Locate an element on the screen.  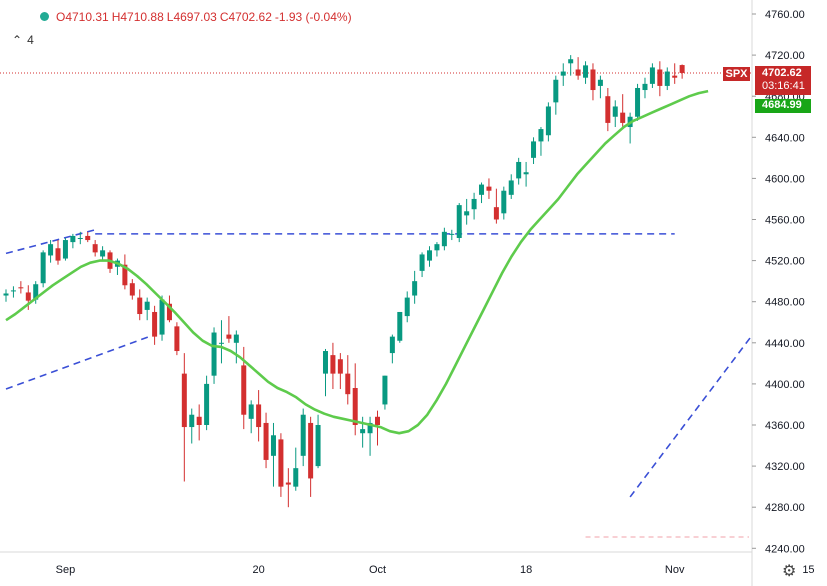
low-value: L4697.03 is located at coordinates (191, 17).